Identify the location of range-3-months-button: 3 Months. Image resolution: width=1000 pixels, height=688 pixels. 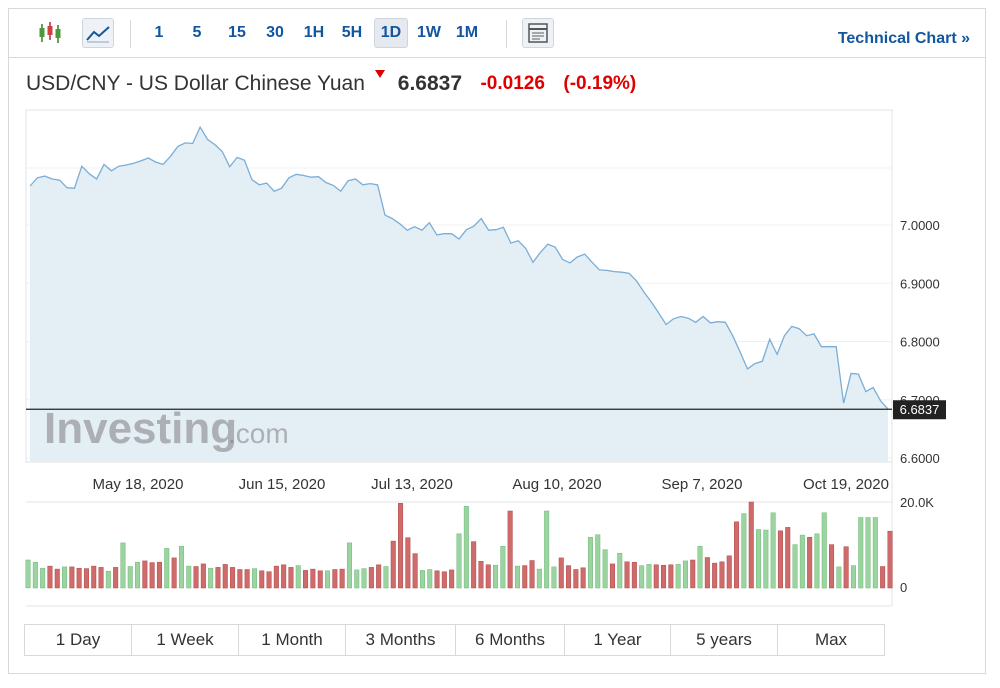
(401, 640).